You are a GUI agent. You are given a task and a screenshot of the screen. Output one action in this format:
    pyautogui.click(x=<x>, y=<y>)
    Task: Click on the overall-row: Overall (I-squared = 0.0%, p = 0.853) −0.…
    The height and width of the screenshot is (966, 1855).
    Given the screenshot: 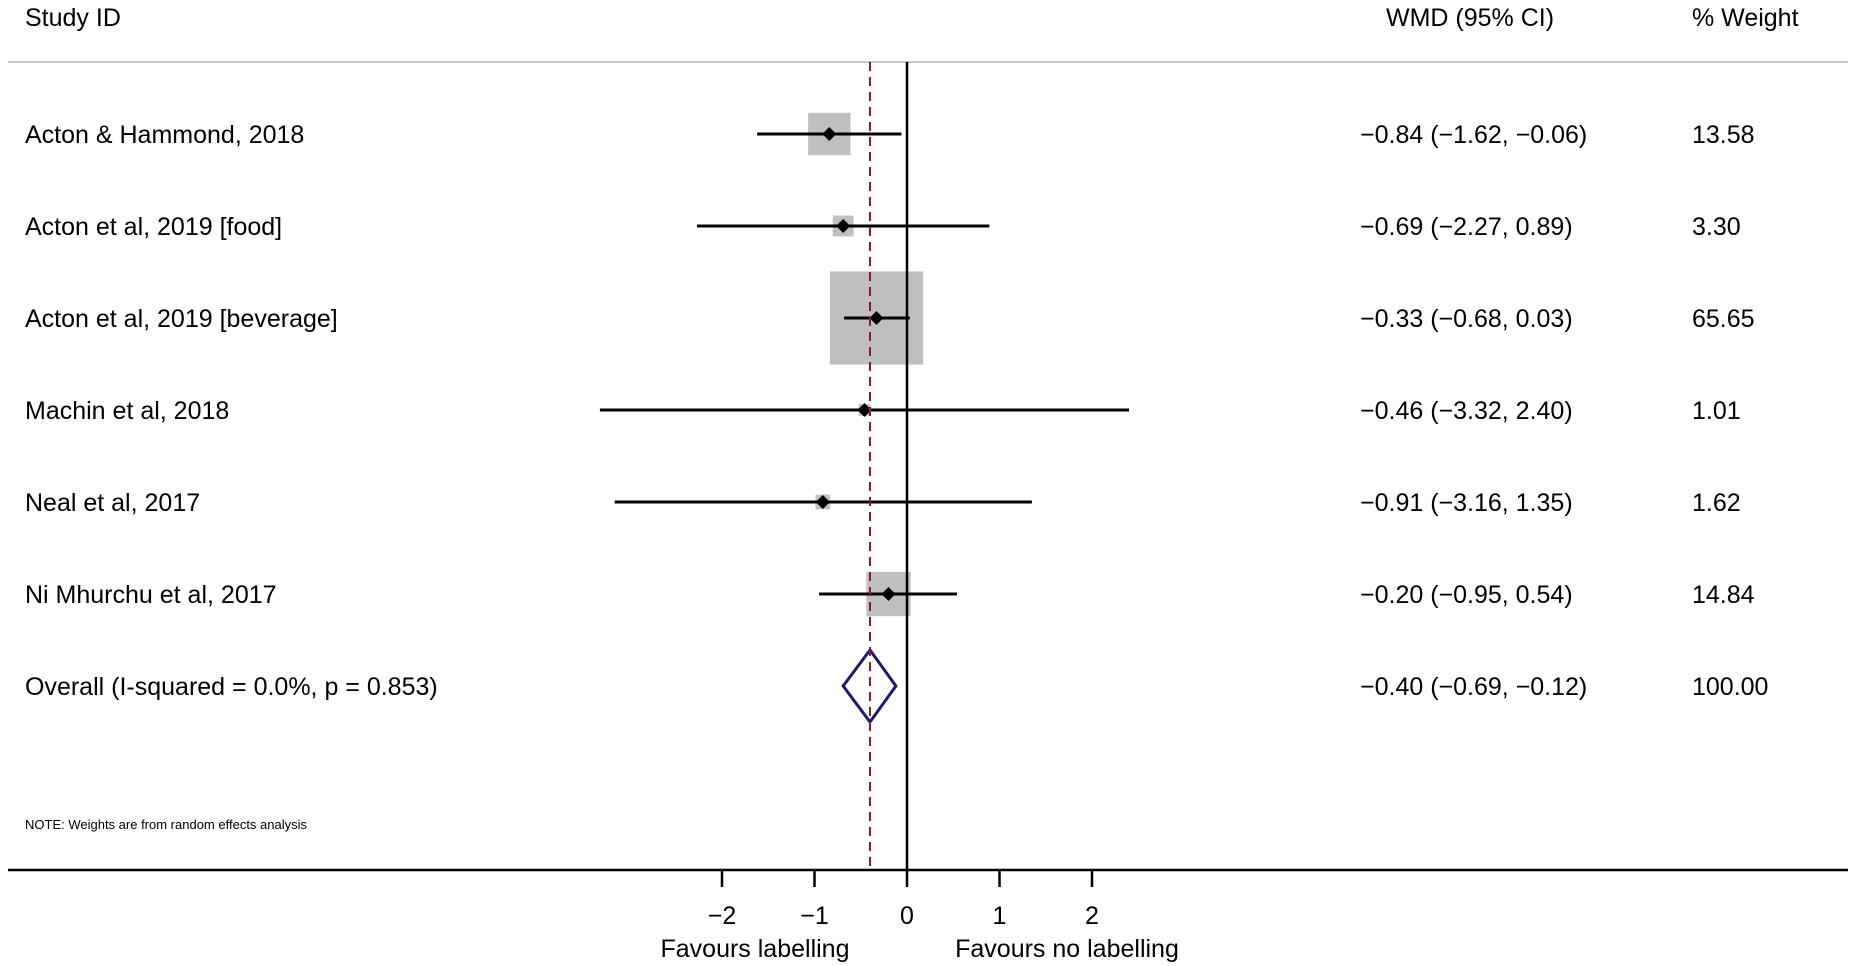 What is the action you would take?
    pyautogui.click(x=896, y=686)
    